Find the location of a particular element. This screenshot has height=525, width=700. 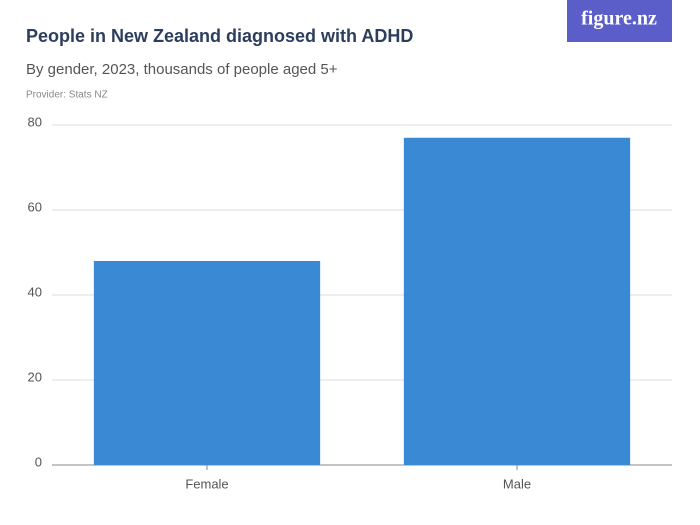

x-tick-label: Male is located at coordinates (517, 483).